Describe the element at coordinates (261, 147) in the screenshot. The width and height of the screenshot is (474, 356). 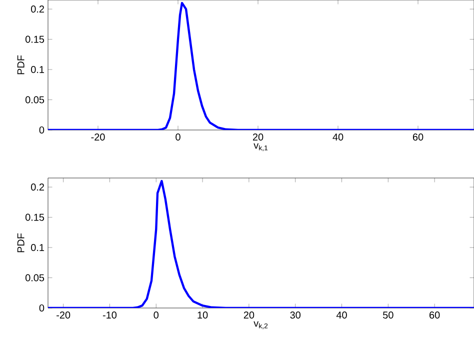
I see `x-axis-title: v$_{k,1}$` at that location.